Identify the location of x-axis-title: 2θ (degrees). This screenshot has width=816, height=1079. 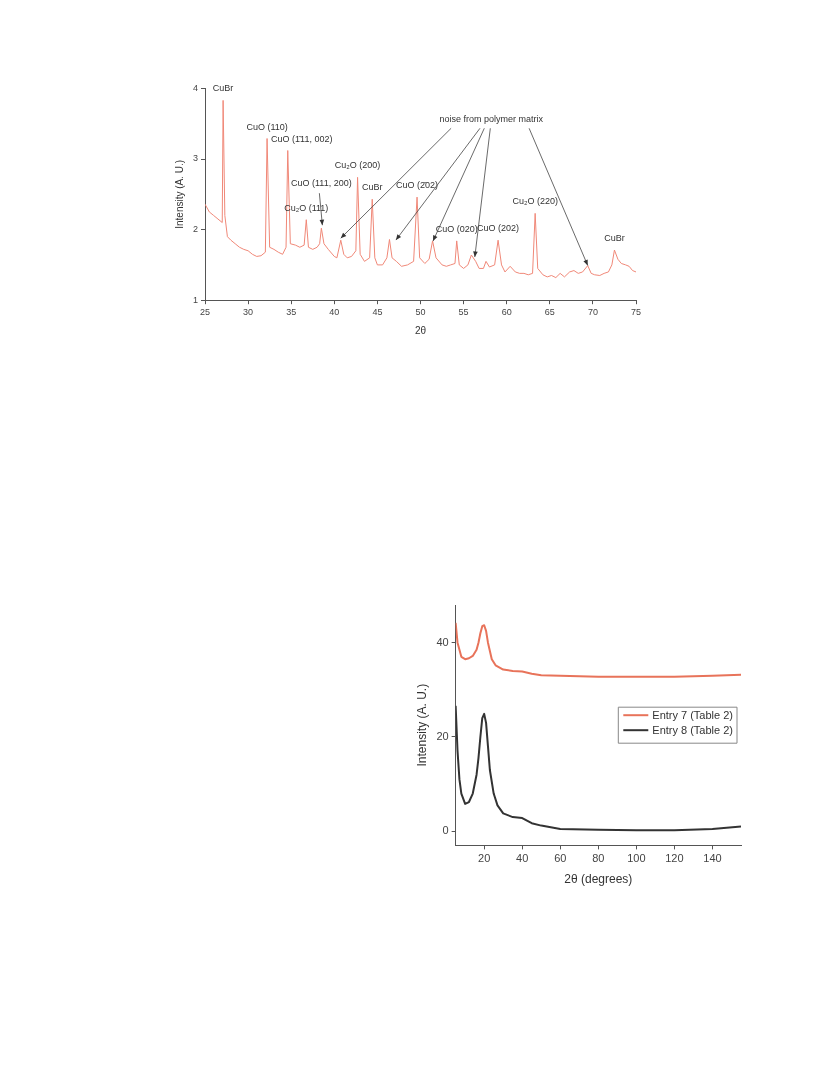
(598, 879).